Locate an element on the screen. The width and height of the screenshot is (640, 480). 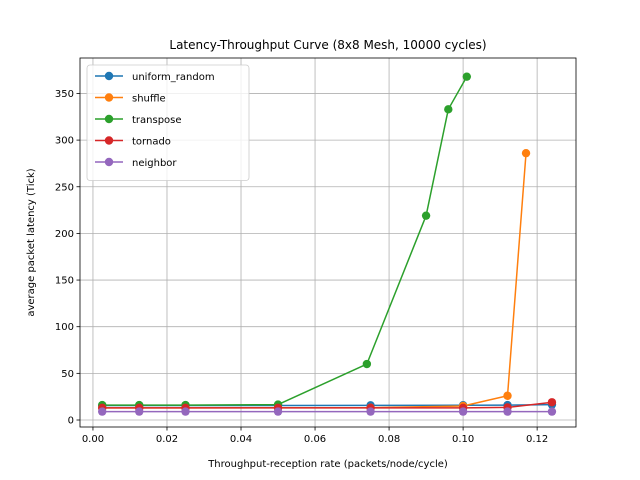
legend-item-neighbor: neighbor is located at coordinates (136, 163).